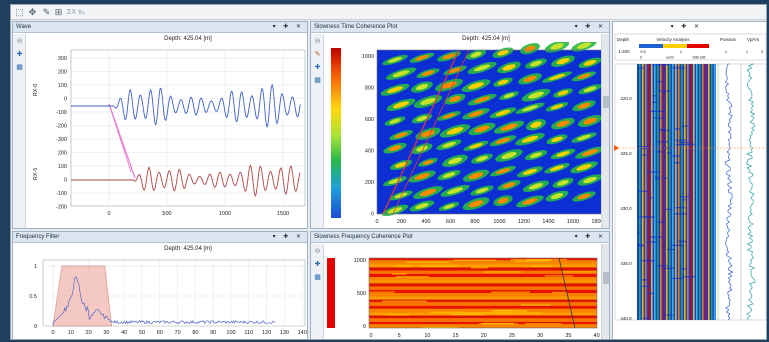 This screenshot has height=342, width=769. What do you see at coordinates (456, 336) in the screenshot?
I see `x-tick-label: 15` at bounding box center [456, 336].